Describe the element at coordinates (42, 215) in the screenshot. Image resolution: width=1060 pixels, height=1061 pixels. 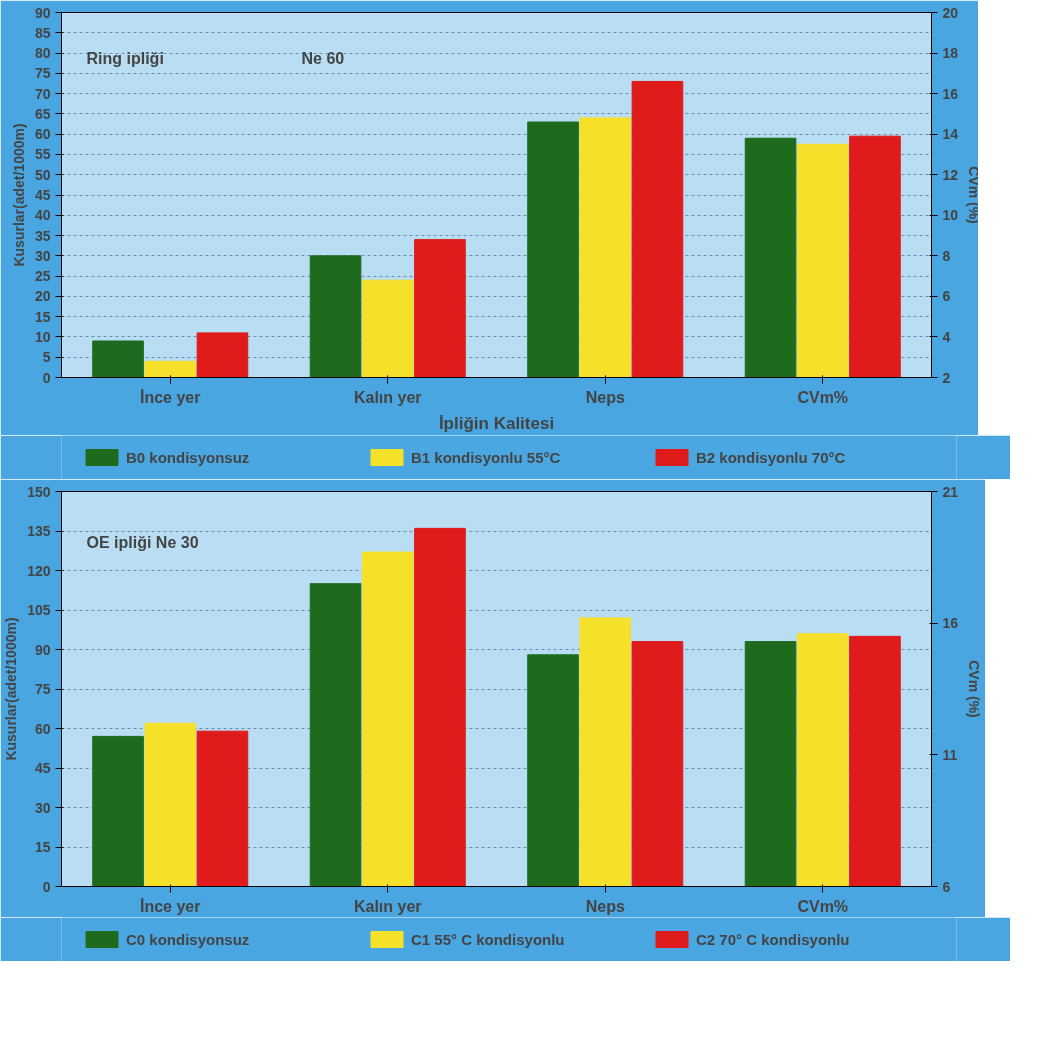
I see `y-tick-label: 40` at that location.